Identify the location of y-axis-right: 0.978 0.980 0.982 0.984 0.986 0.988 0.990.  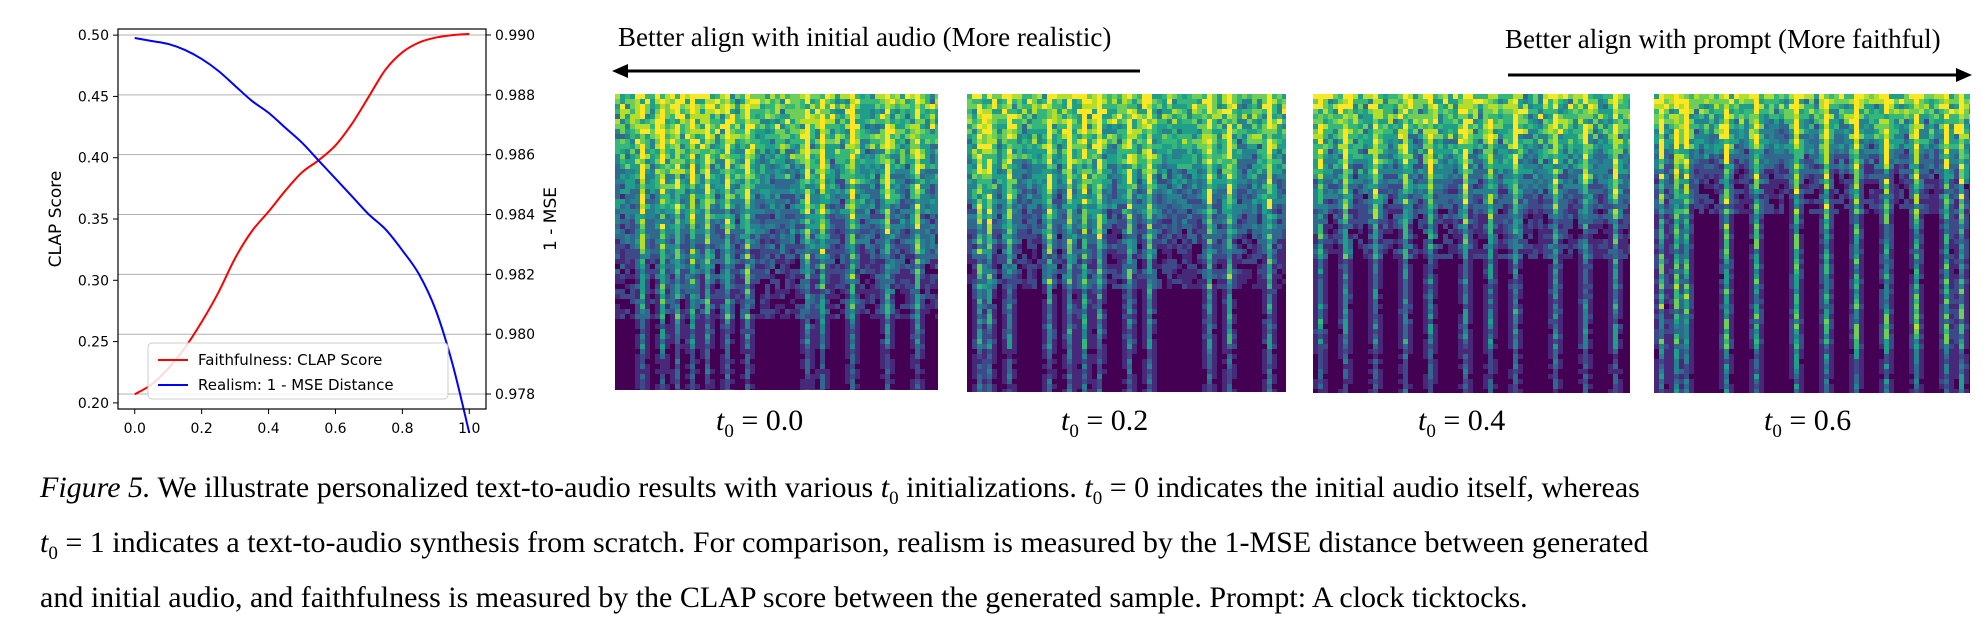
(510, 215).